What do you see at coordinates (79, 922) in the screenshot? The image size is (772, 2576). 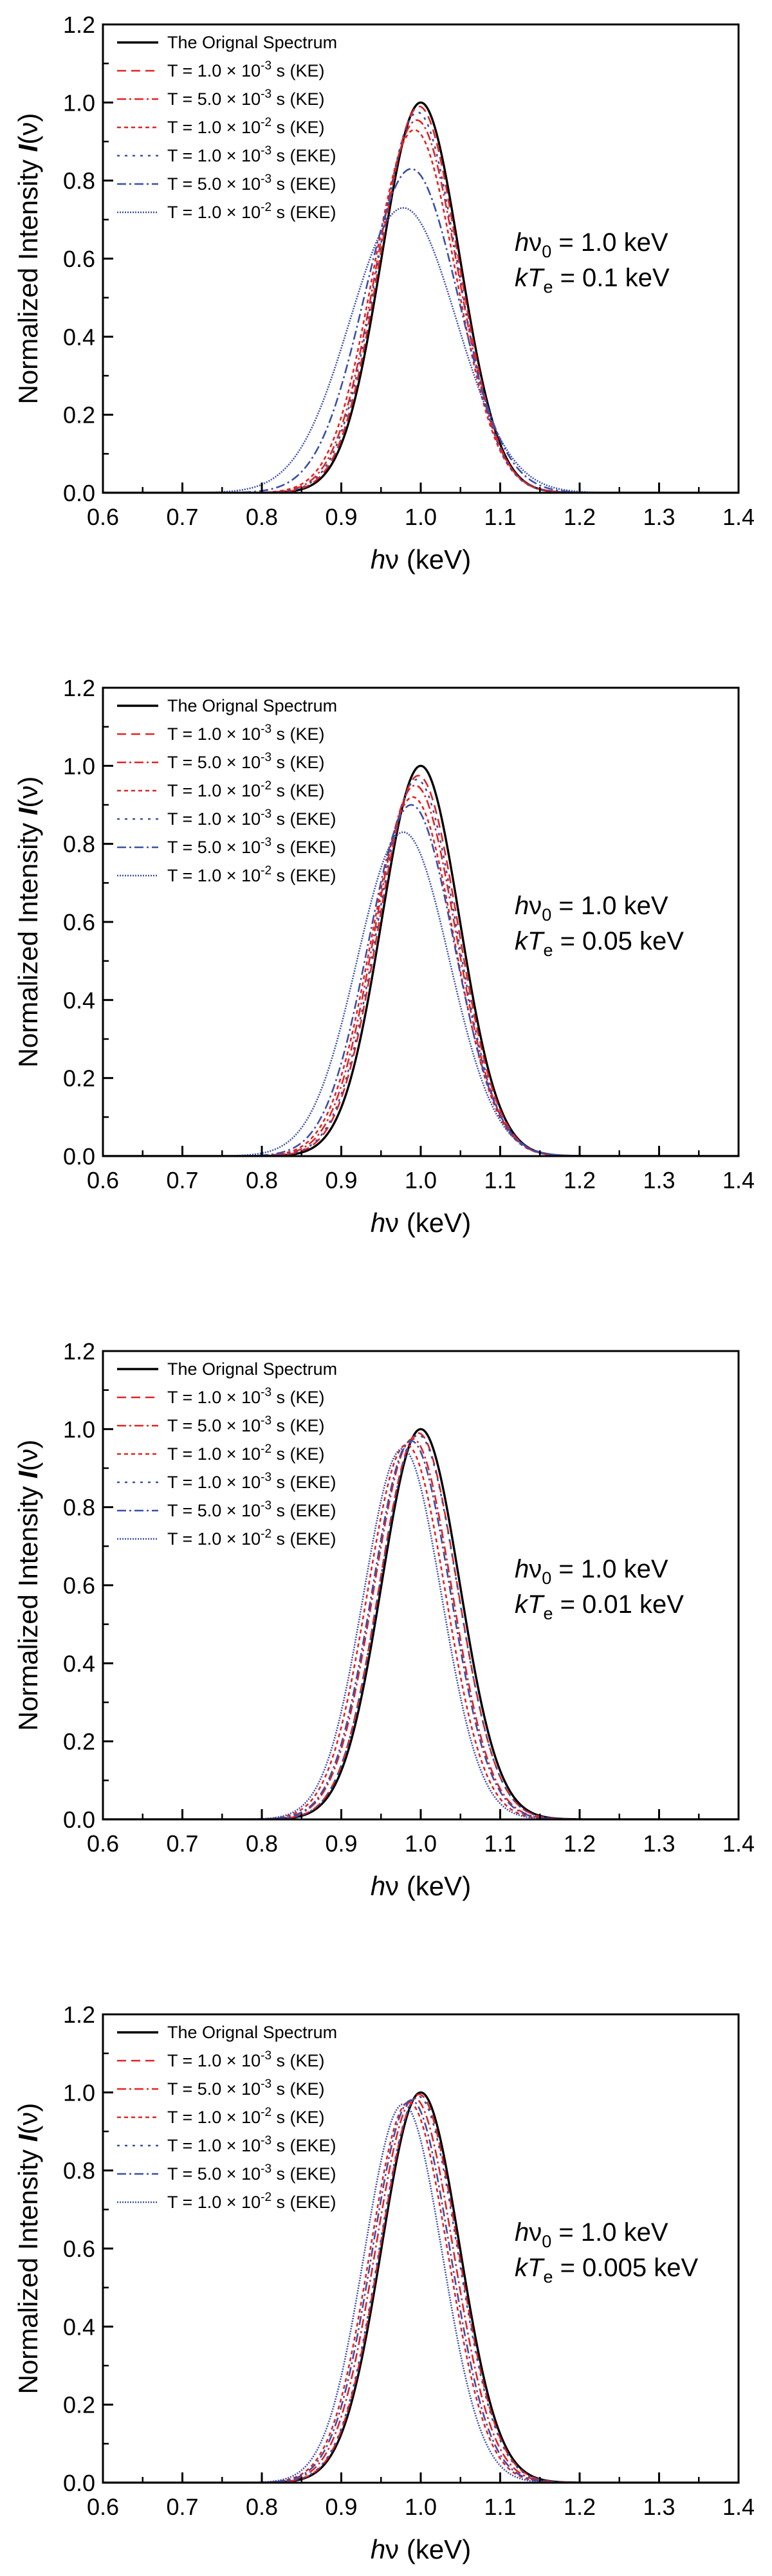 I see `y-tick-label: 0.6` at bounding box center [79, 922].